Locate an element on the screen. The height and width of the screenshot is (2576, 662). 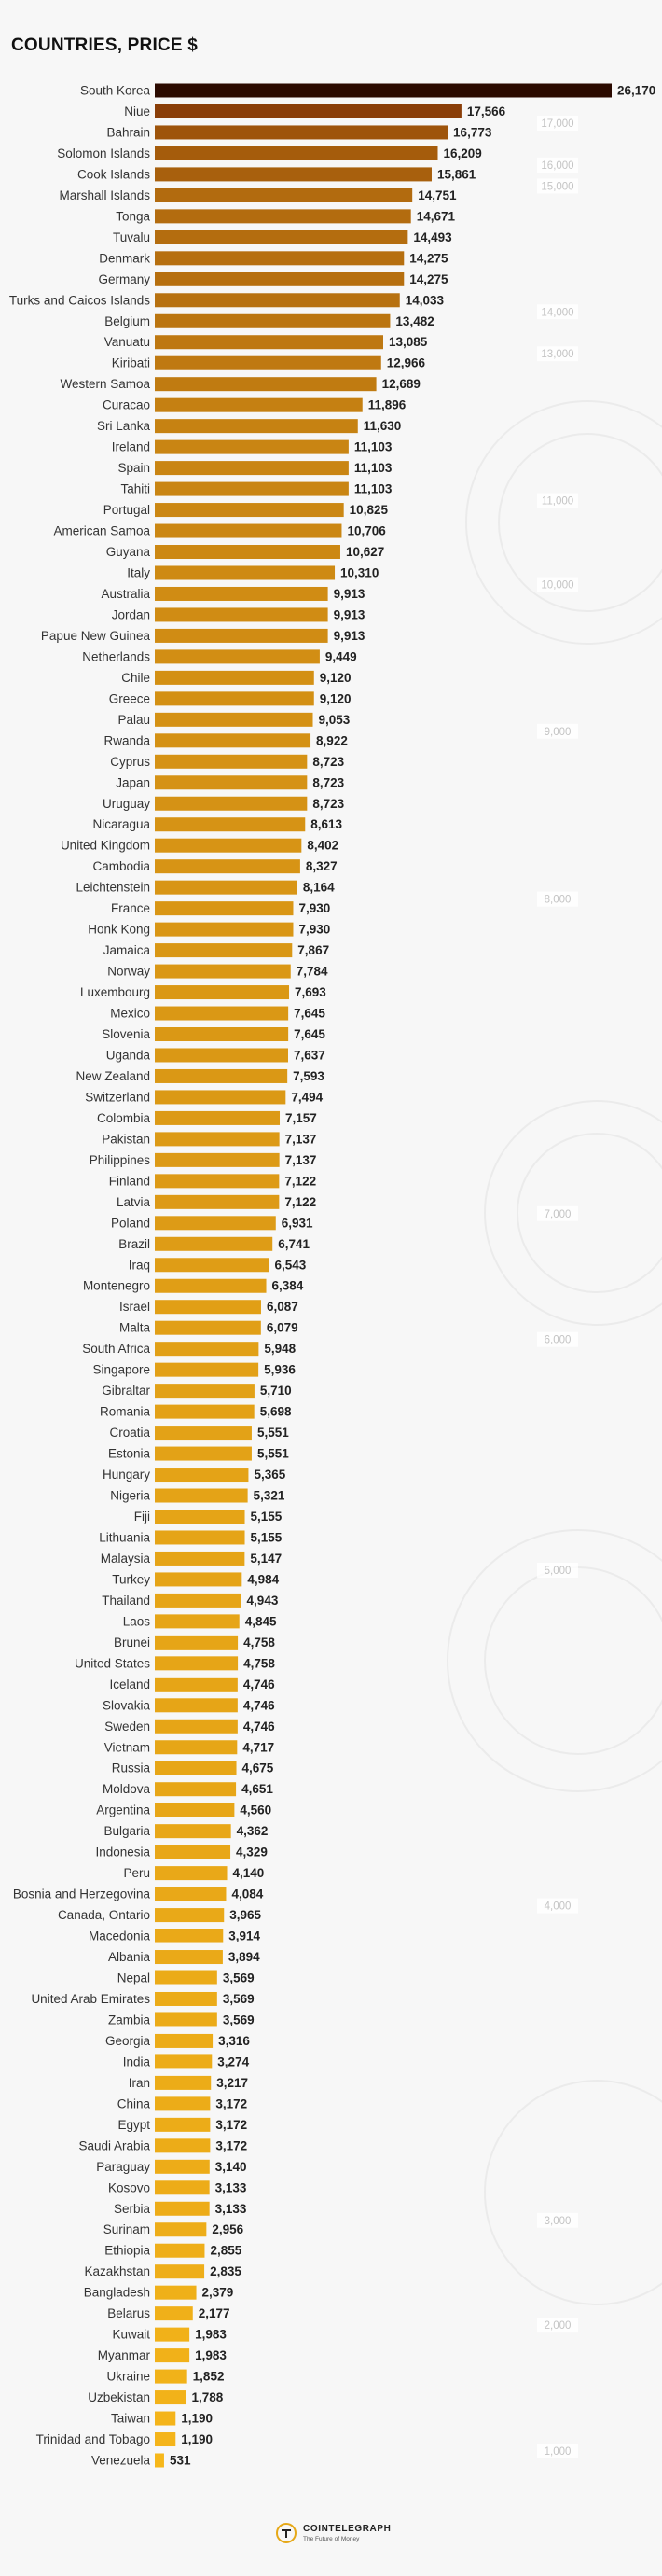
country-label: Philippines is located at coordinates (121, 1160).